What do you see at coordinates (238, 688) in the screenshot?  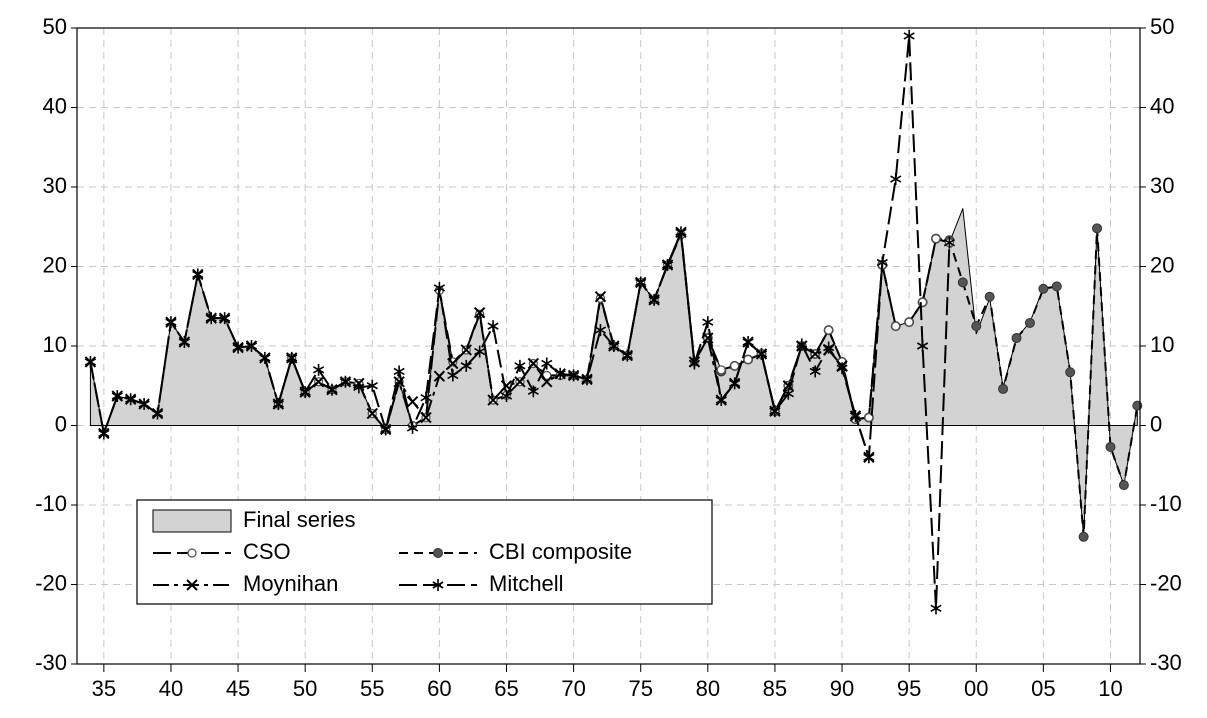 I see `x-tick-label: 45` at bounding box center [238, 688].